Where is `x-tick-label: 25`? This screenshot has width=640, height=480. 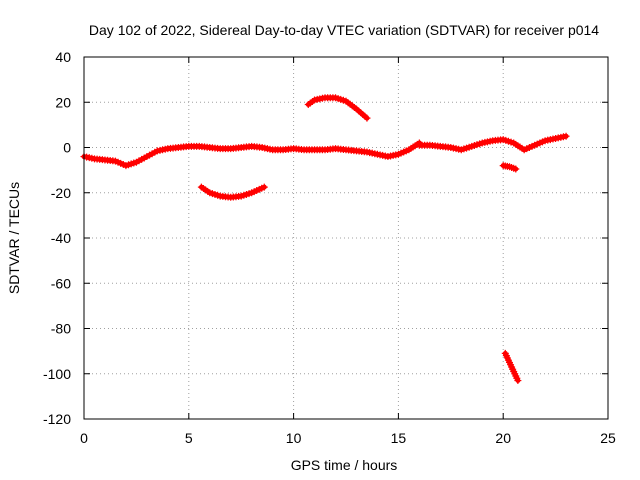 x-tick-label: 25 is located at coordinates (608, 438).